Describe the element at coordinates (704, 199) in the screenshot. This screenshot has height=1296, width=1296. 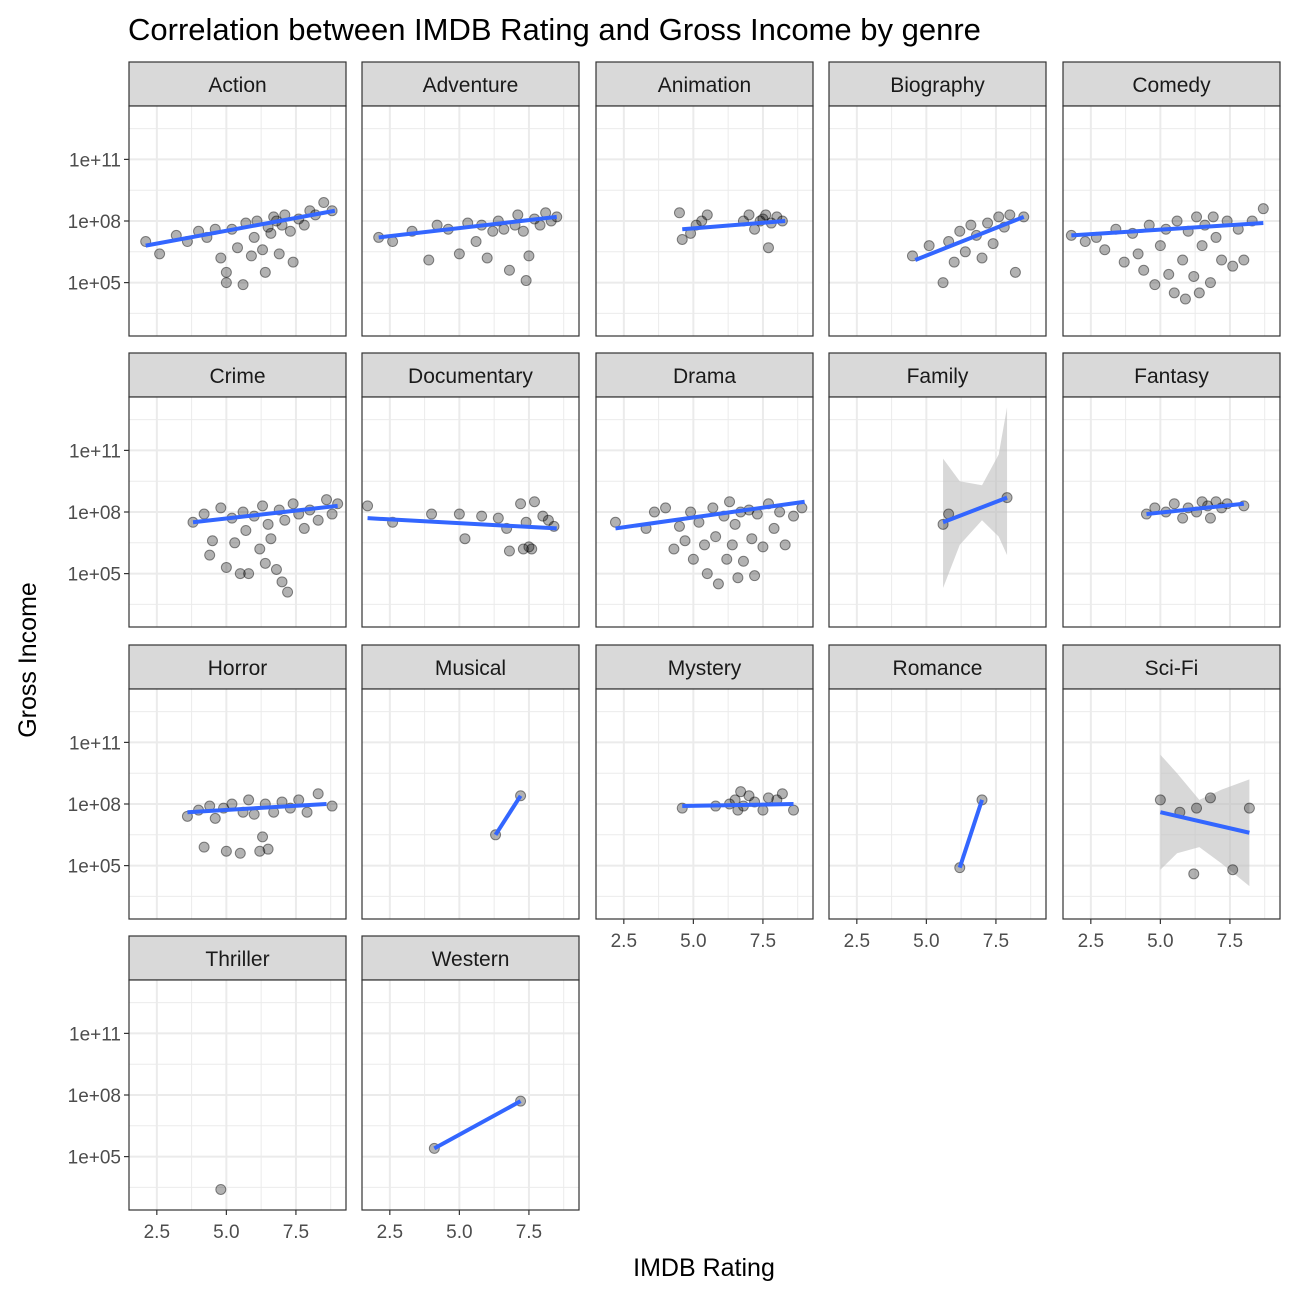
I see `facet-panel-animation: Animation` at that location.